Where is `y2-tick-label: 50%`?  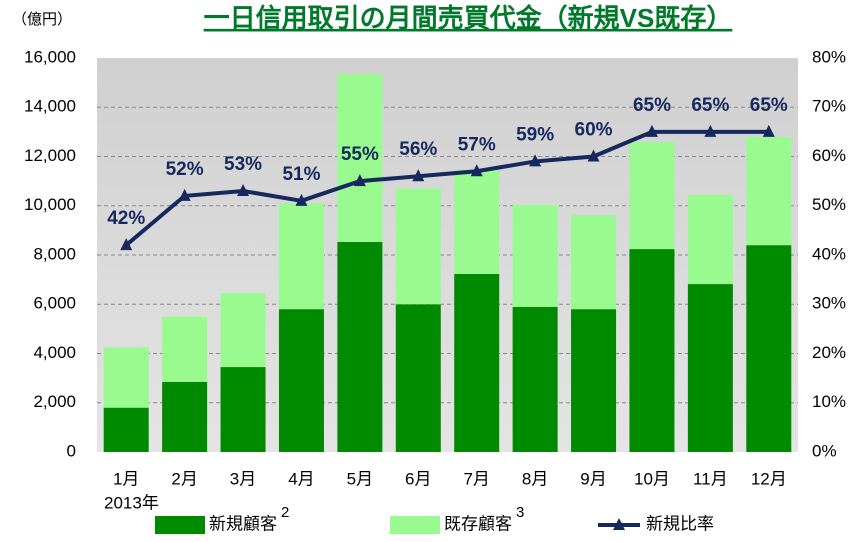
y2-tick-label: 50% is located at coordinates (829, 204).